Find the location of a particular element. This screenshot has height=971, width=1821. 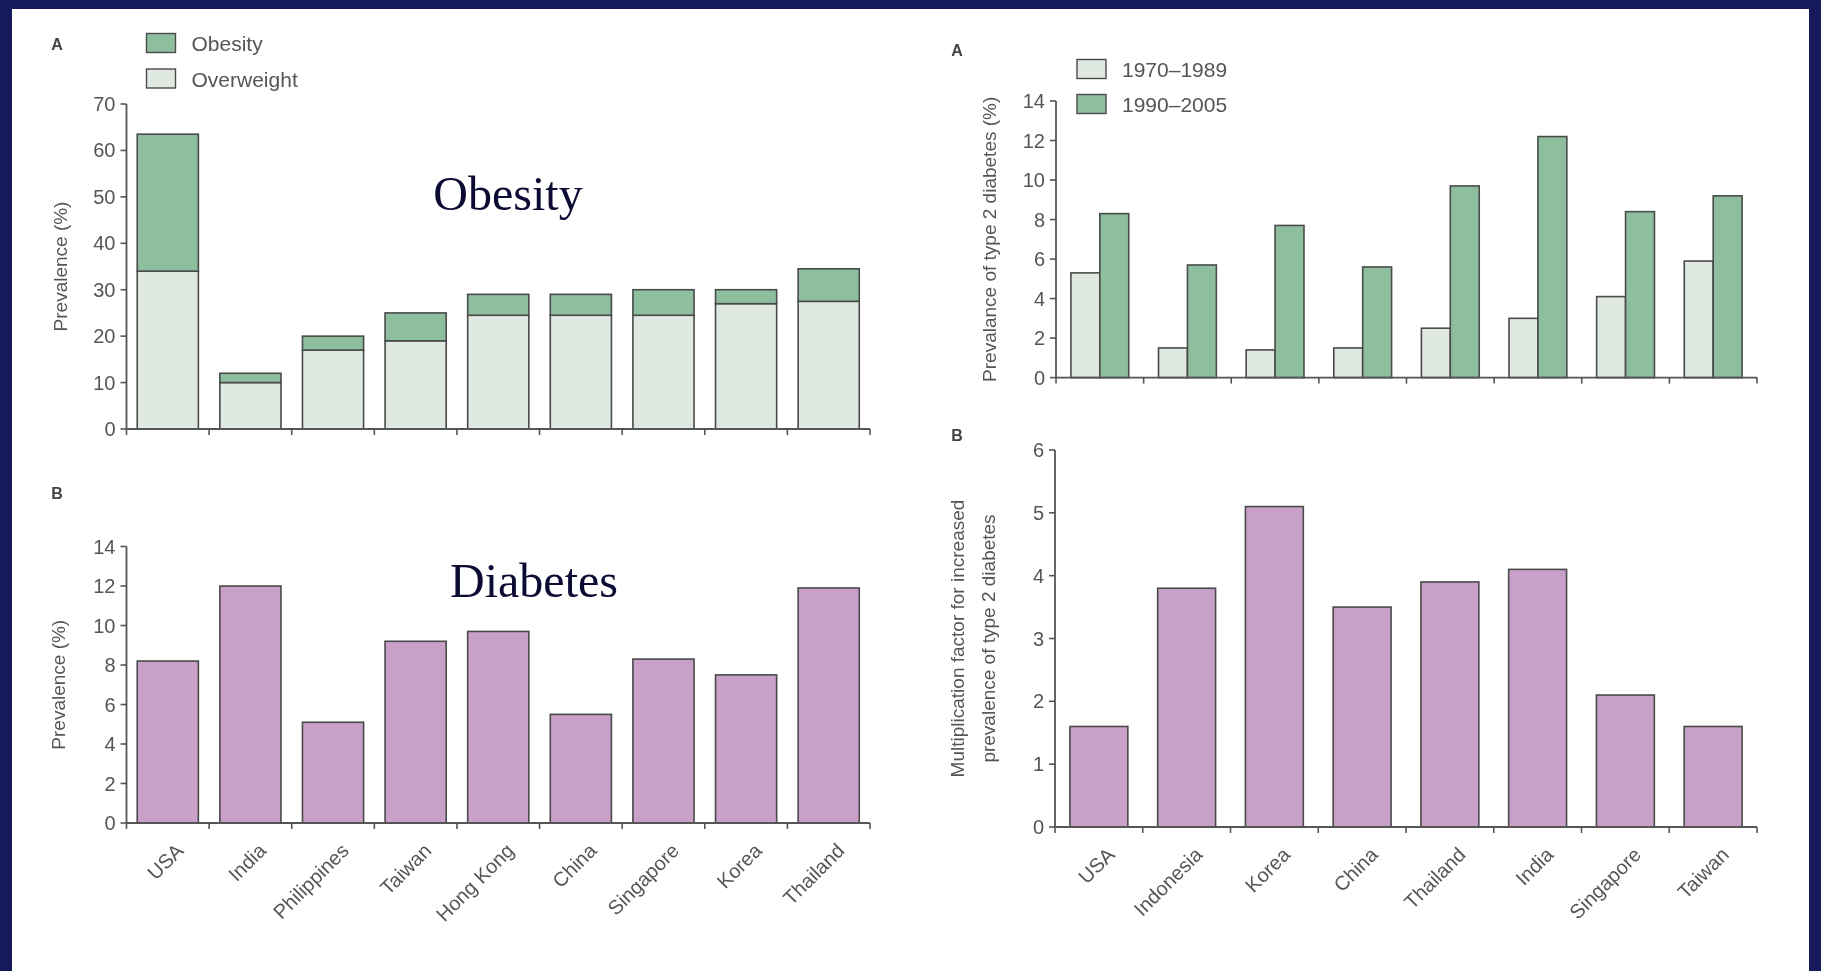

legend-label: Overweight is located at coordinates (244, 78).